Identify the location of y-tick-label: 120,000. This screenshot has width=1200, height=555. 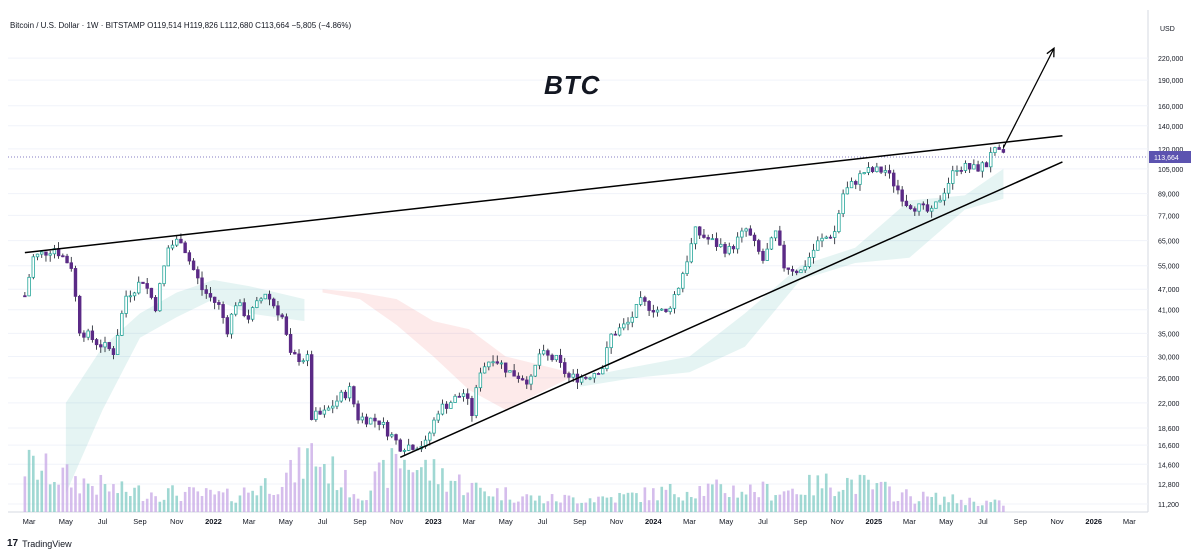
(1170, 150).